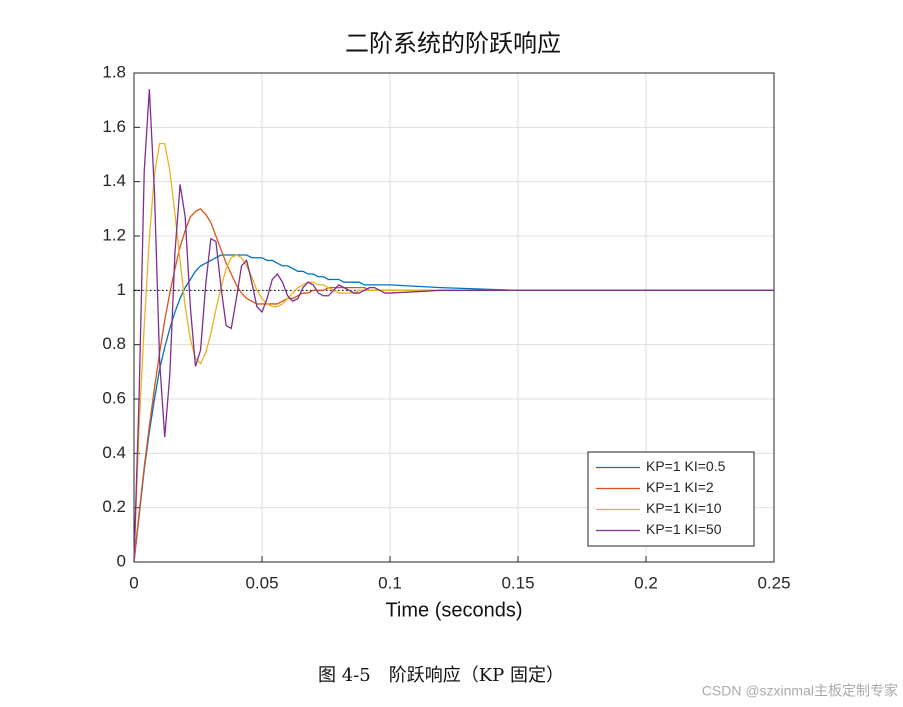 Image resolution: width=903 pixels, height=707 pixels. Describe the element at coordinates (114, 452) in the screenshot. I see `y-tick-label: 0.4` at that location.